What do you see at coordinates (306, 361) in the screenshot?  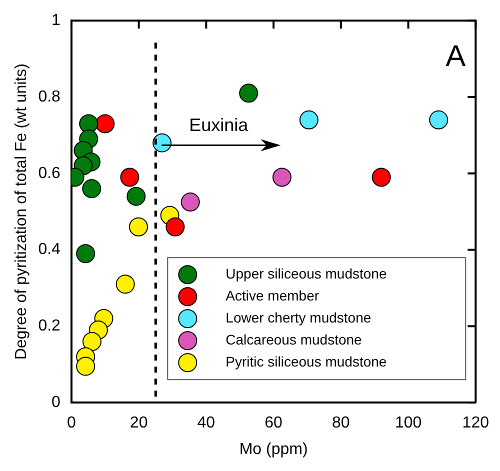 I see `legend-label: Pyritic siliceous mudstone` at bounding box center [306, 361].